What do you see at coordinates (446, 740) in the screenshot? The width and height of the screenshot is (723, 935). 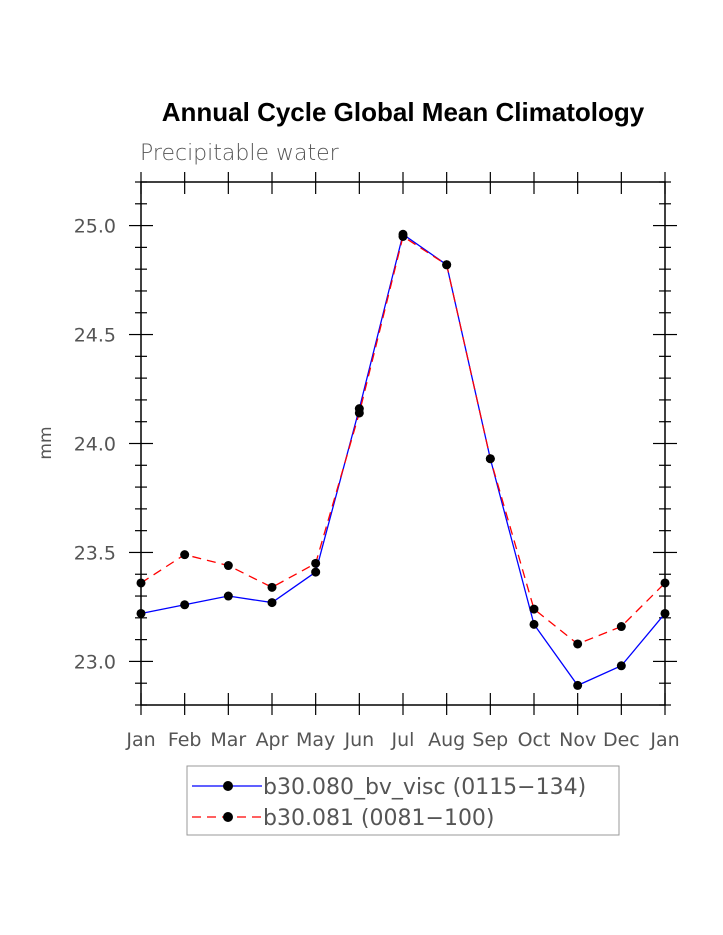 I see `x-tick-label: Aug` at bounding box center [446, 740].